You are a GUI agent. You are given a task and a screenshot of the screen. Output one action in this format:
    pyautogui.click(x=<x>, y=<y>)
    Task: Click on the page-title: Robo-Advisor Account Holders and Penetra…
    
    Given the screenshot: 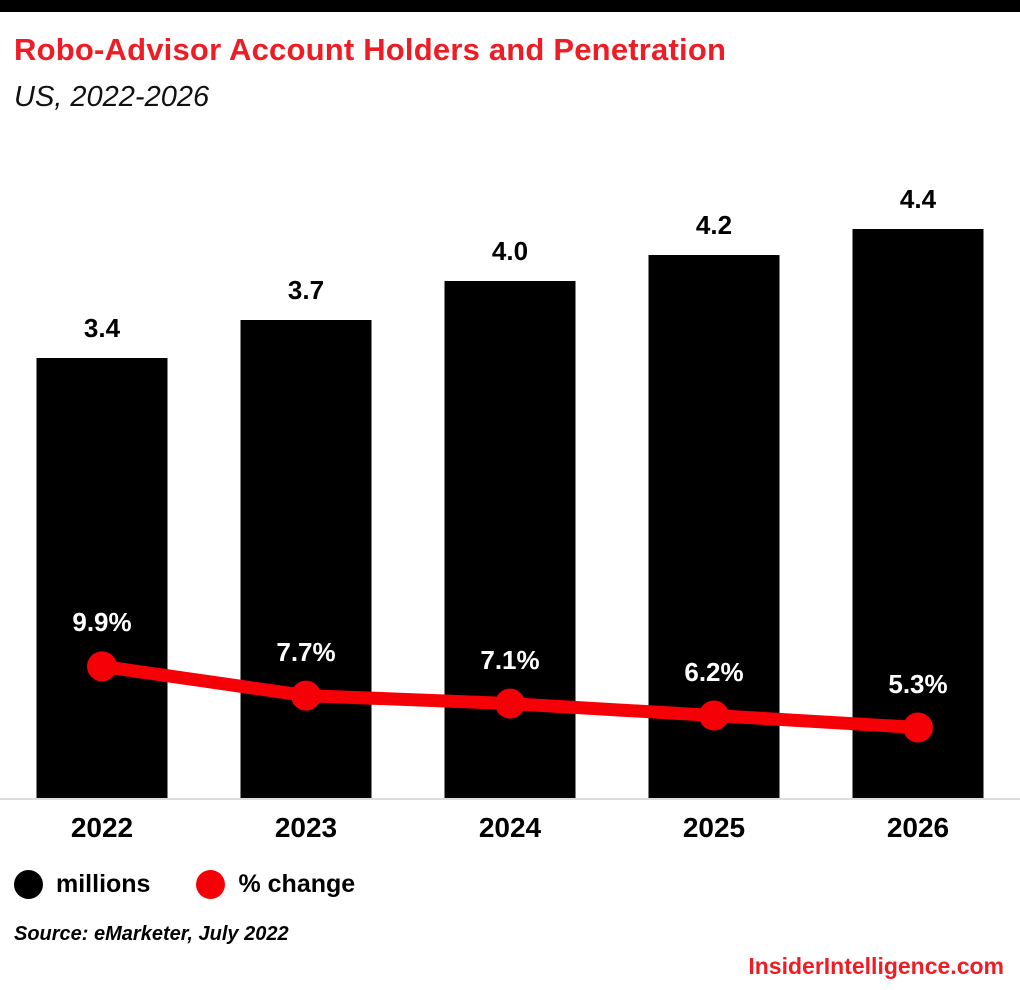 What is the action you would take?
    pyautogui.click(x=370, y=49)
    